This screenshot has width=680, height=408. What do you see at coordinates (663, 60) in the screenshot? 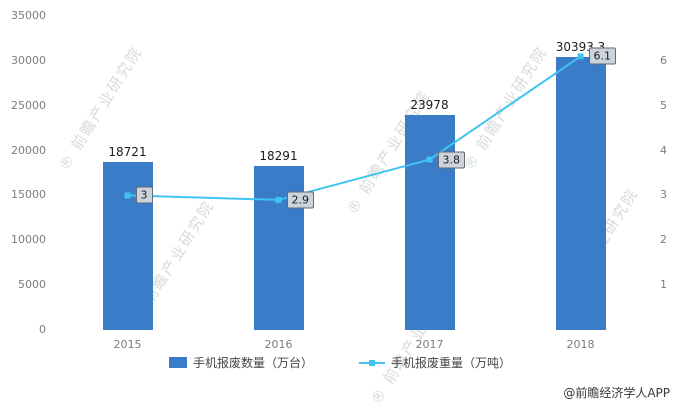
I see `right-axis-tick-label: 6` at bounding box center [663, 60].